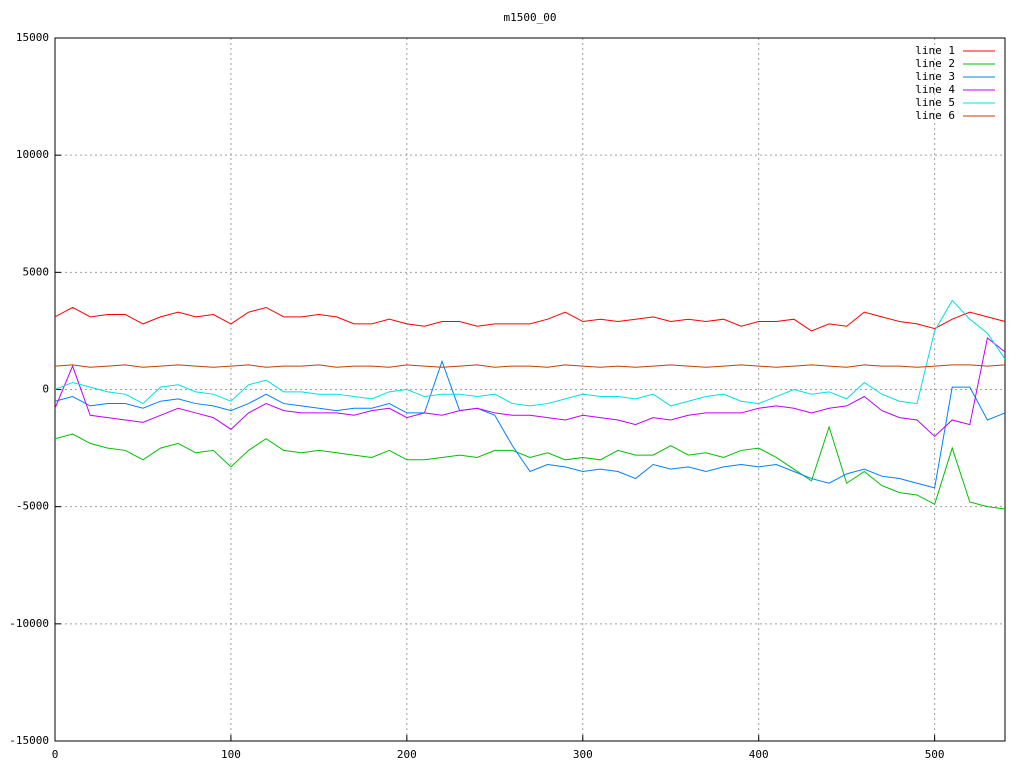 The image size is (1024, 768). What do you see at coordinates (583, 754) in the screenshot?
I see `x-tick-label: 300` at bounding box center [583, 754].